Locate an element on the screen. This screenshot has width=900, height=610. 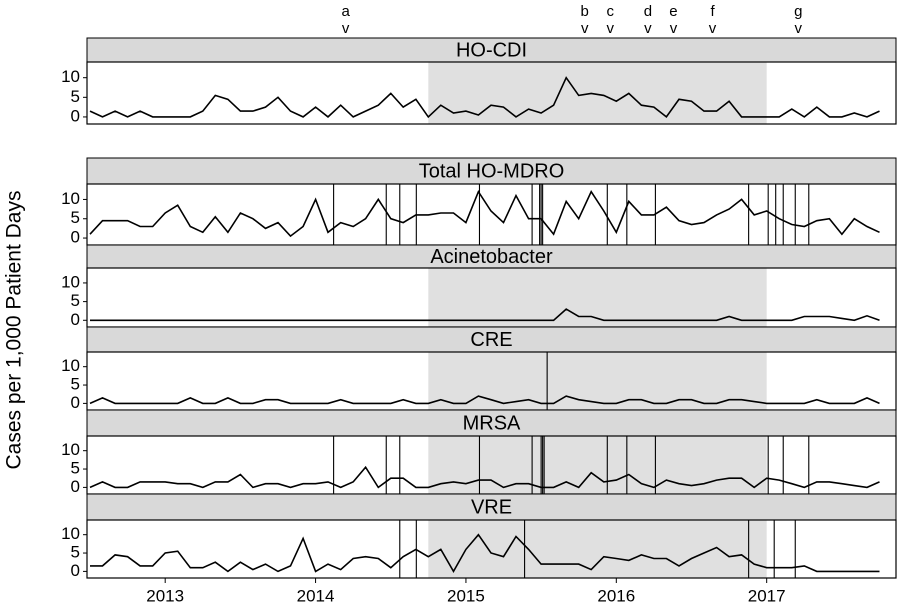
marker-label: b is located at coordinates (585, 11).